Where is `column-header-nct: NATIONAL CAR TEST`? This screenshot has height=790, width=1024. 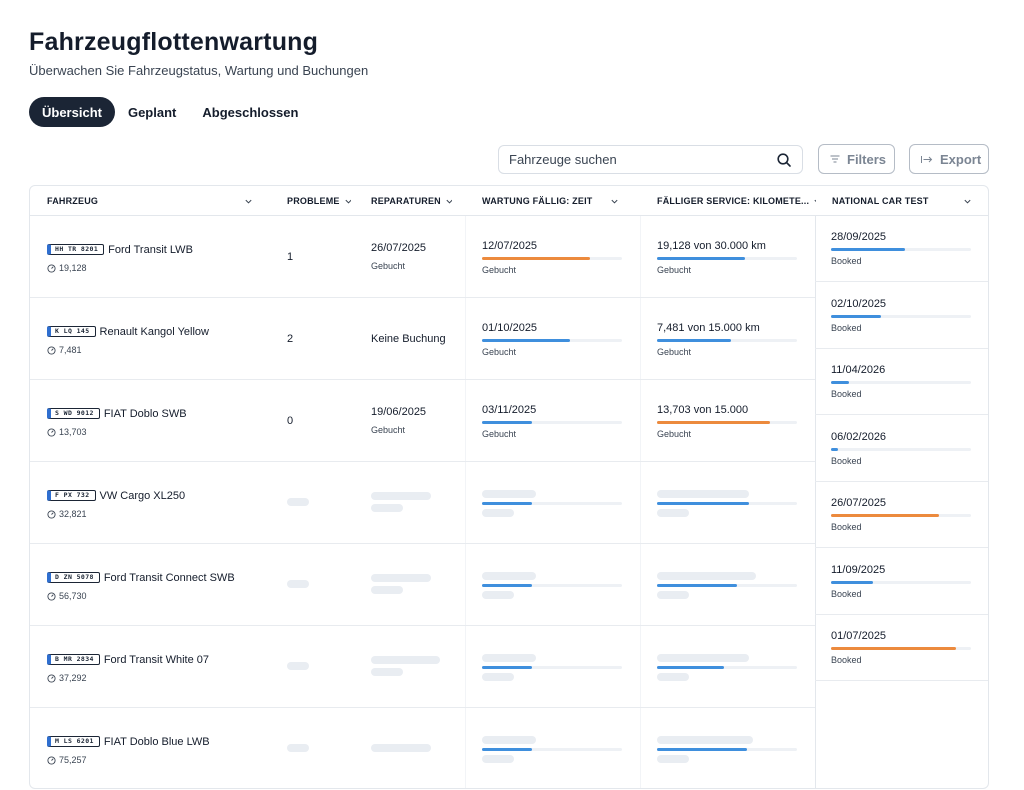
column-header-nct: NATIONAL CAR TEST is located at coordinates (902, 201).